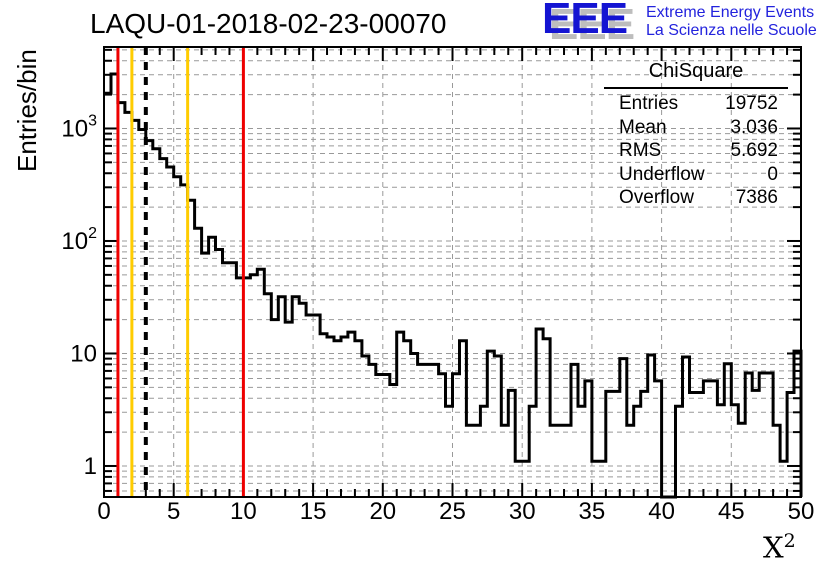  What do you see at coordinates (772, 174) in the screenshot?
I see `stats-value: 0` at bounding box center [772, 174].